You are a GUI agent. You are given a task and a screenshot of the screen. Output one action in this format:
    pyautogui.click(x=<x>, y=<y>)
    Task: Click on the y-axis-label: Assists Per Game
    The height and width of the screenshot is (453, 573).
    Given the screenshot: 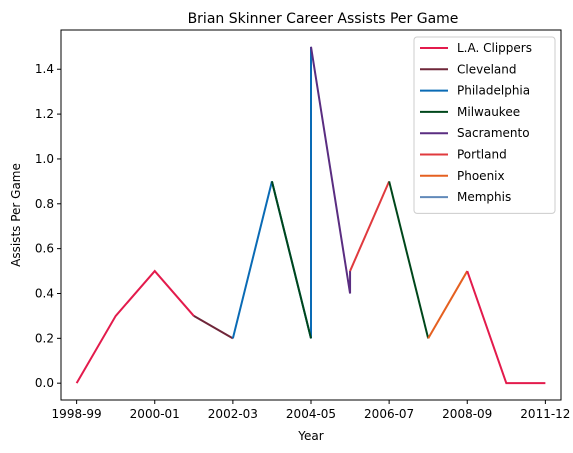 What is the action you would take?
    pyautogui.click(x=16, y=215)
    